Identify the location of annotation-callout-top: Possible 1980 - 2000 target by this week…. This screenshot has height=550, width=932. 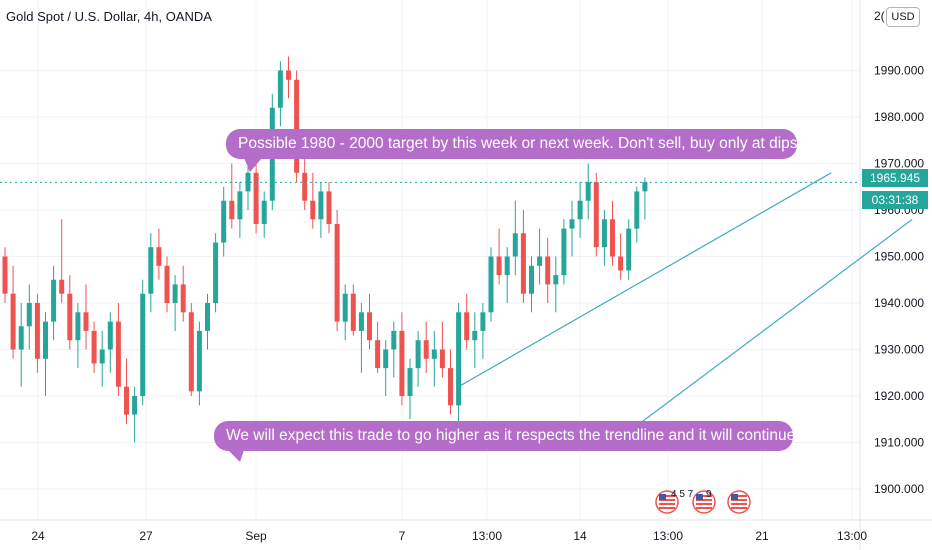
(512, 144).